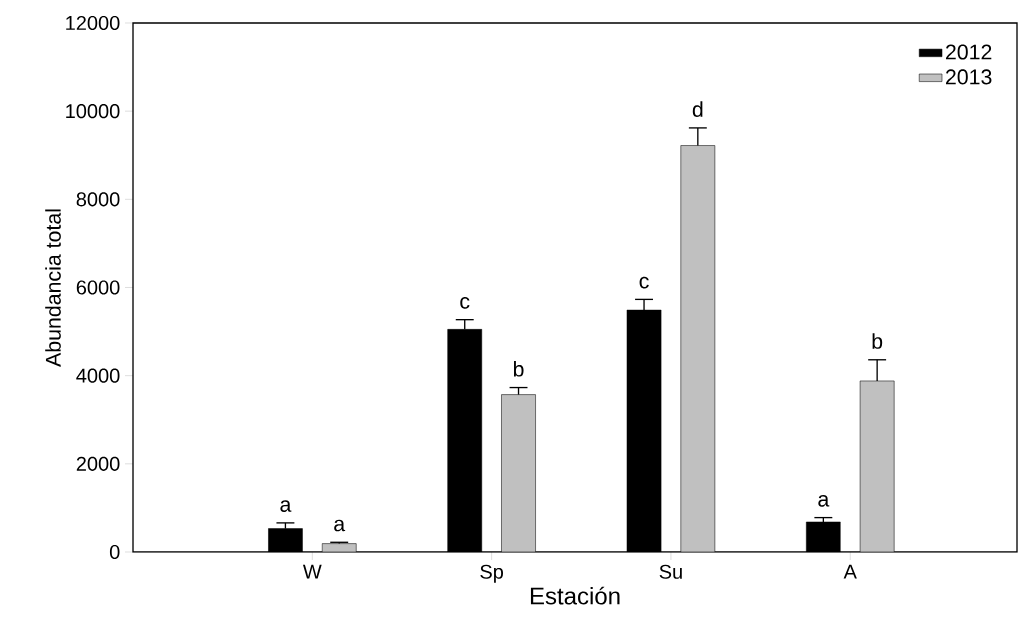 The height and width of the screenshot is (623, 1018). I want to click on x-tick-label: W, so click(312, 571).